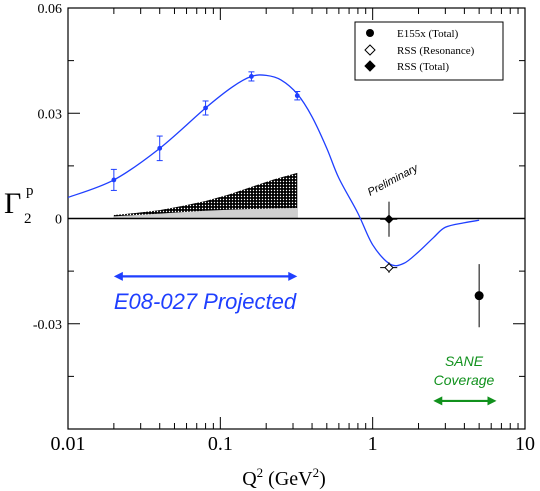 The height and width of the screenshot is (491, 540). What do you see at coordinates (370, 50) in the screenshot?
I see `legend-marker-open-diamond-icon` at bounding box center [370, 50].